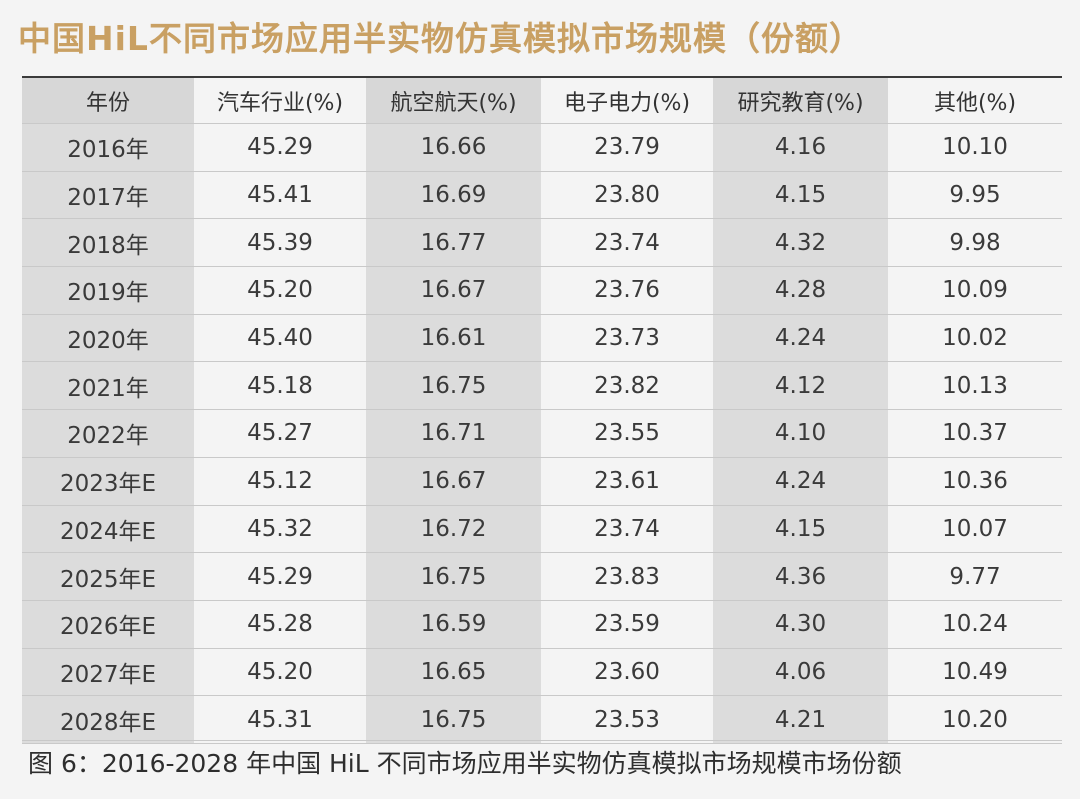  I want to click on table-bottom-rule, so click(542, 740).